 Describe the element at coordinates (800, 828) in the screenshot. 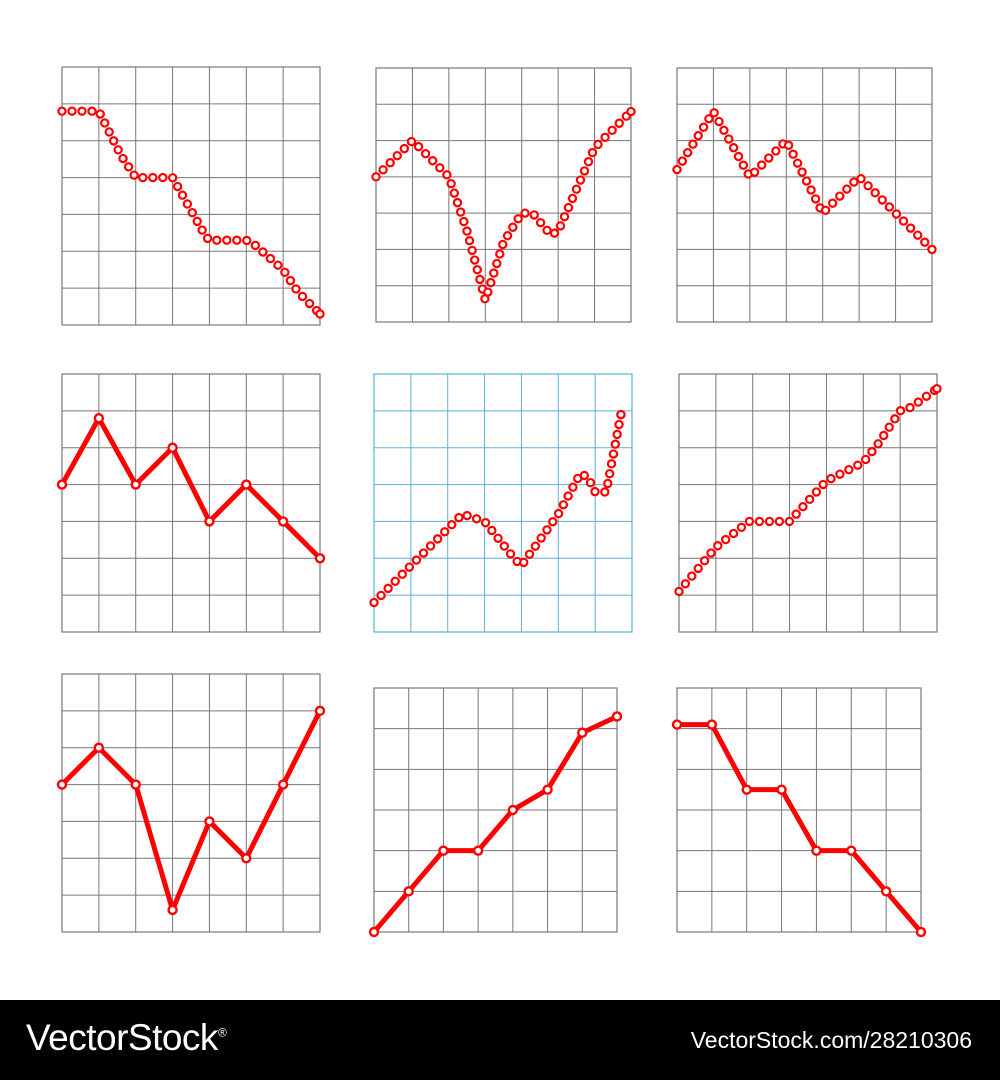

I see `series-line` at that location.